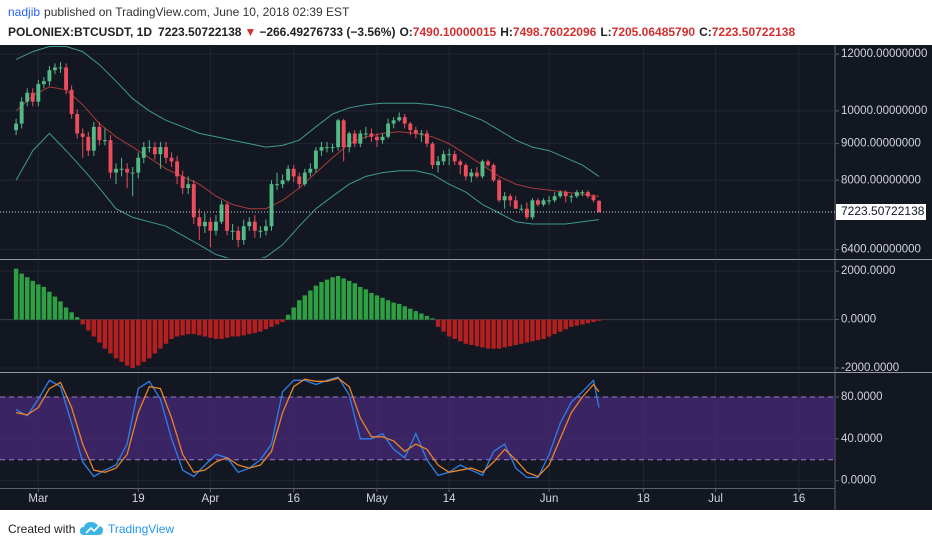  Describe the element at coordinates (210, 499) in the screenshot. I see `x-tick-label: Apr` at that location.